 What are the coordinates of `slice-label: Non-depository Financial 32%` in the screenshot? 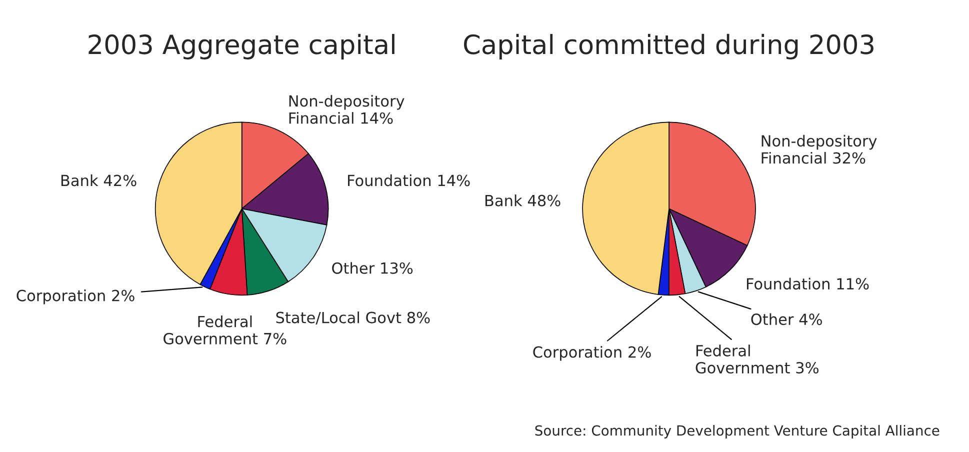 It's located at (819, 149).